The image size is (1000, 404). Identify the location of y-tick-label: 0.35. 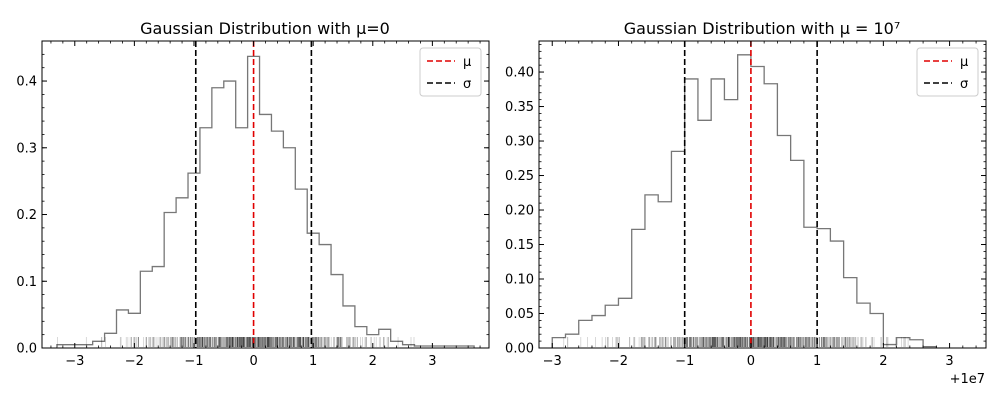
(519, 107).